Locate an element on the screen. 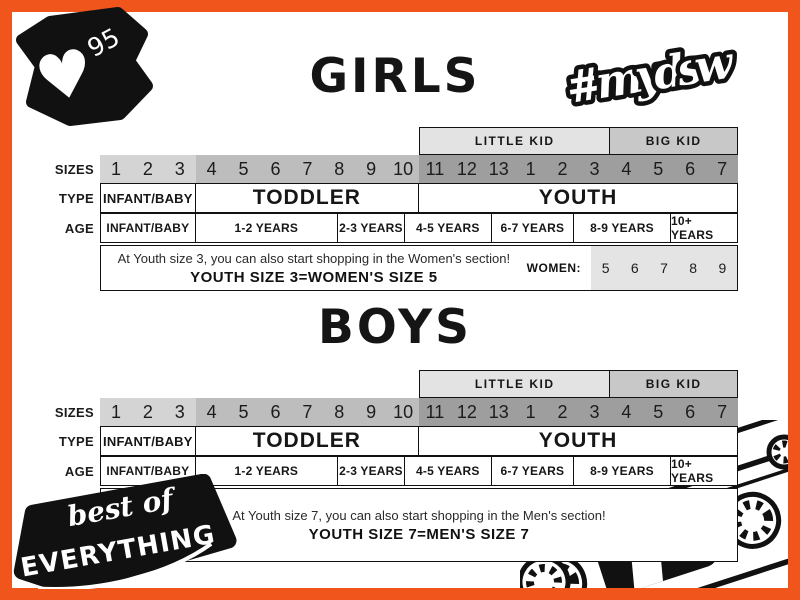 The height and width of the screenshot is (600, 800). boys-age-label: AGE is located at coordinates (79, 471).